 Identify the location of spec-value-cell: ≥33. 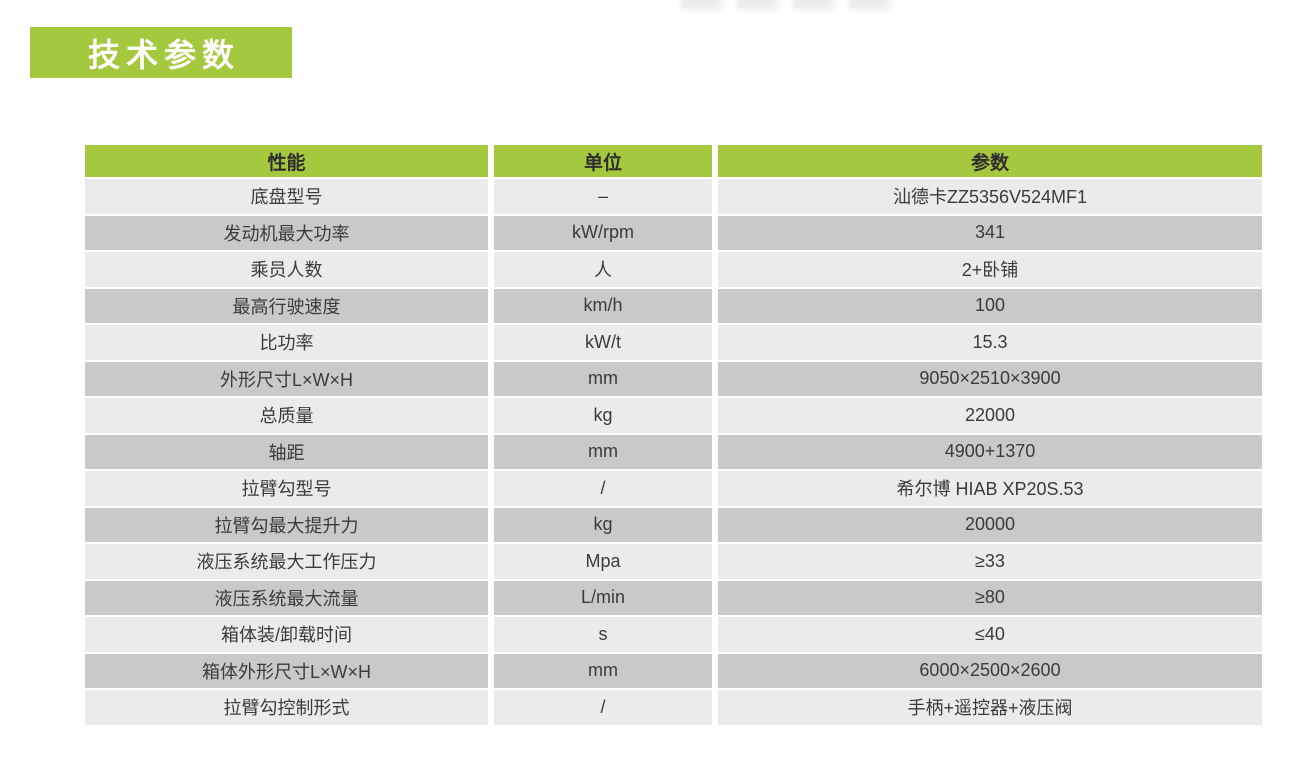
(990, 561).